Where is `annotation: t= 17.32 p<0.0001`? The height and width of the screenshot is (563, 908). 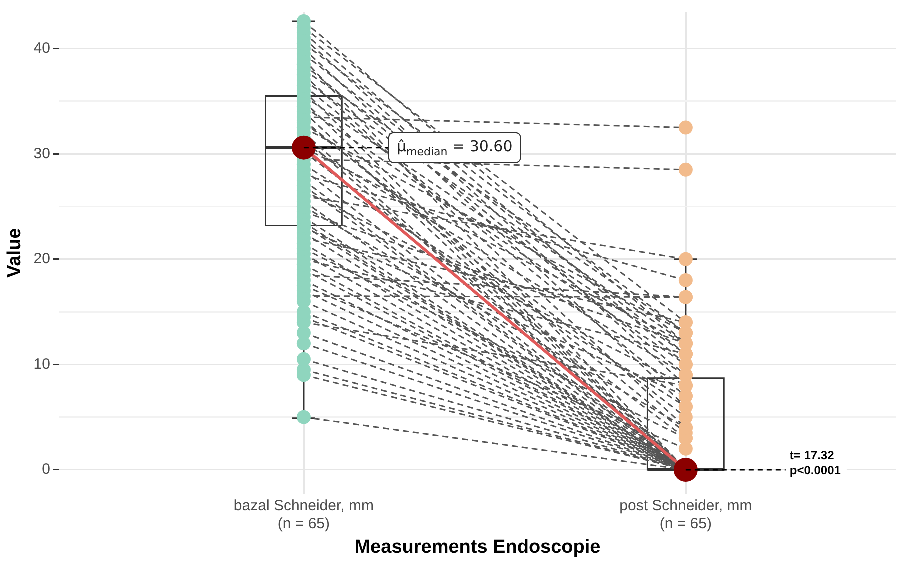
annotation: t= 17.32 p<0.0001 is located at coordinates (816, 463).